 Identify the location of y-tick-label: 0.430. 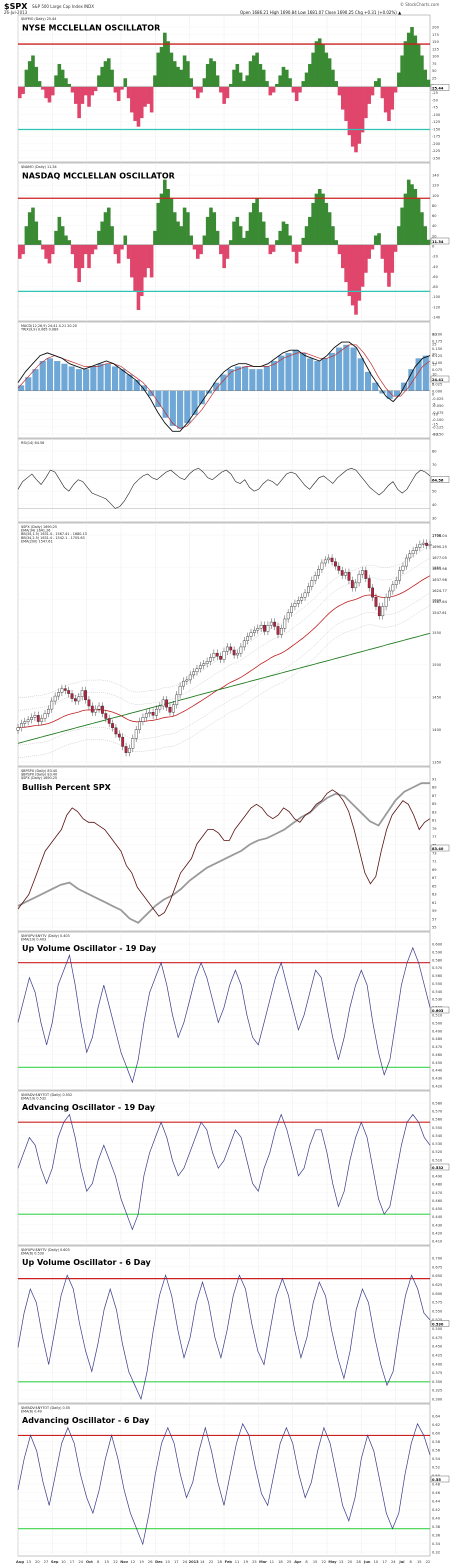
(437, 1079).